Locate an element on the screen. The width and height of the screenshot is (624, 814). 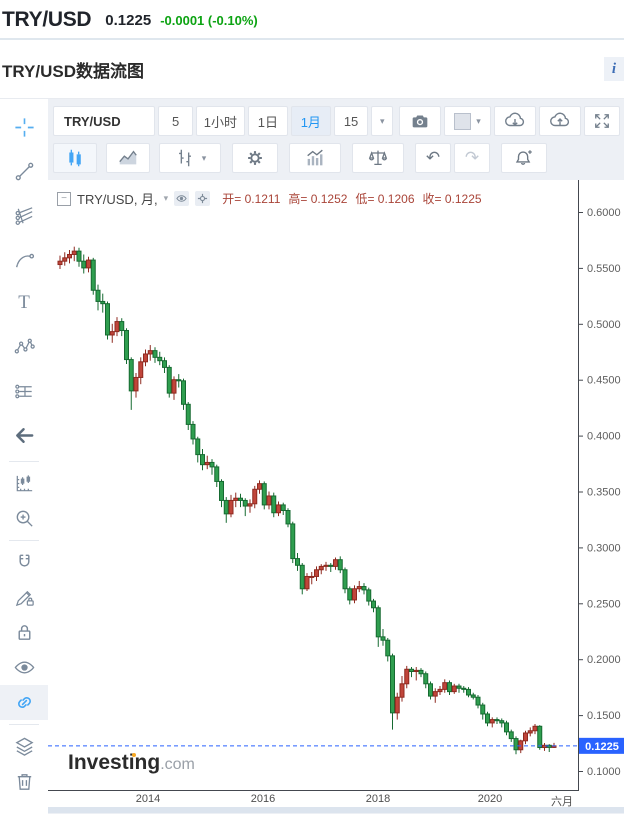
load-chart-button is located at coordinates (515, 121).